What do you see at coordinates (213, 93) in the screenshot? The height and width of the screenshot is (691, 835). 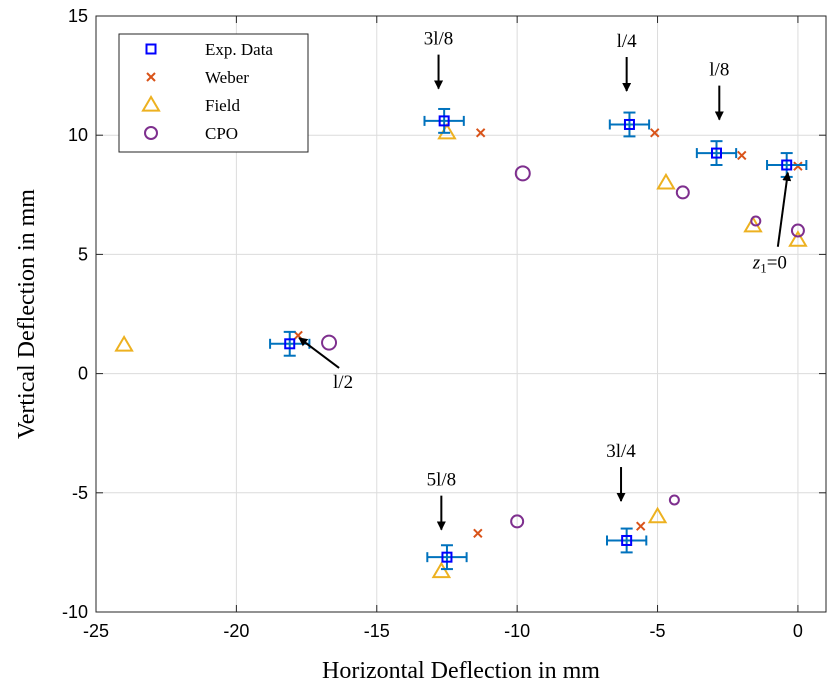 I see `legend: Exp. Data Weber Field CPO` at bounding box center [213, 93].